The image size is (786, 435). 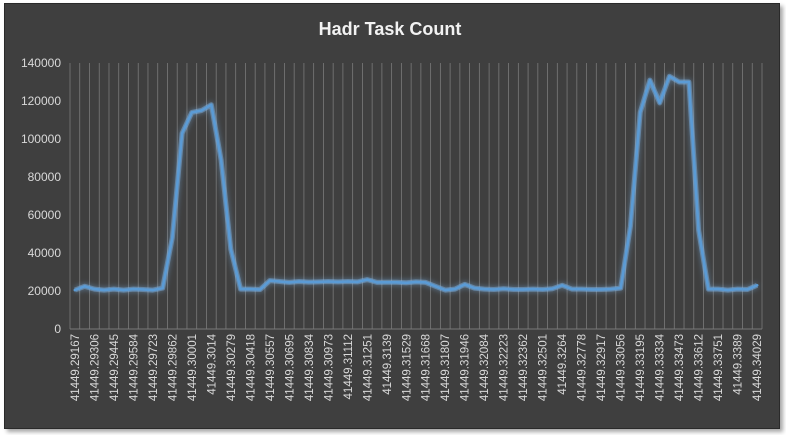 What do you see at coordinates (524, 367) in the screenshot?
I see `x-tick-label: 41449.32362` at bounding box center [524, 367].